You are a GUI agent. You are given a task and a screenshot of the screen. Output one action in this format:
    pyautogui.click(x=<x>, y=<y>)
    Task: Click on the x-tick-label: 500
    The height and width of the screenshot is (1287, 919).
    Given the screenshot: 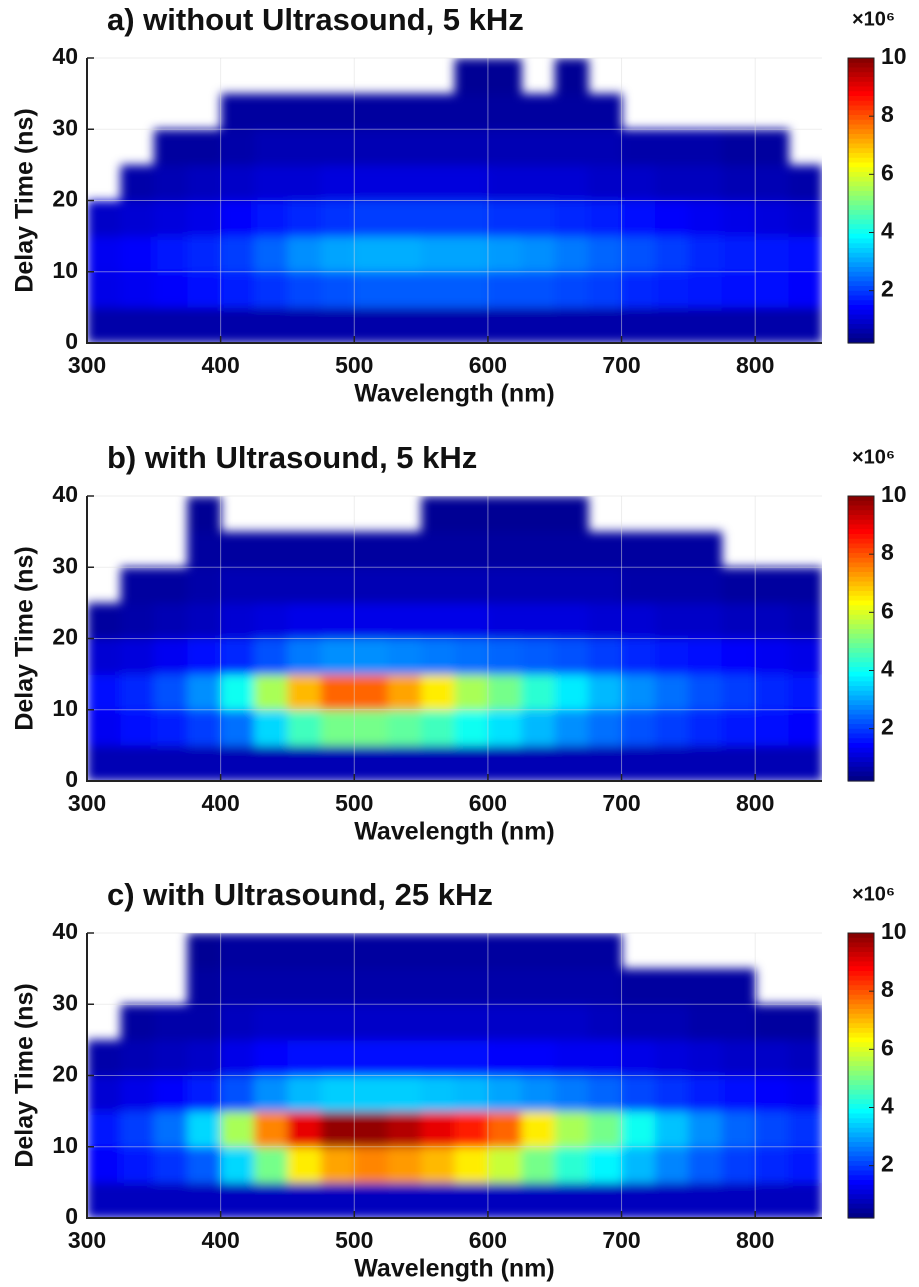 What is the action you would take?
    pyautogui.click(x=354, y=1240)
    